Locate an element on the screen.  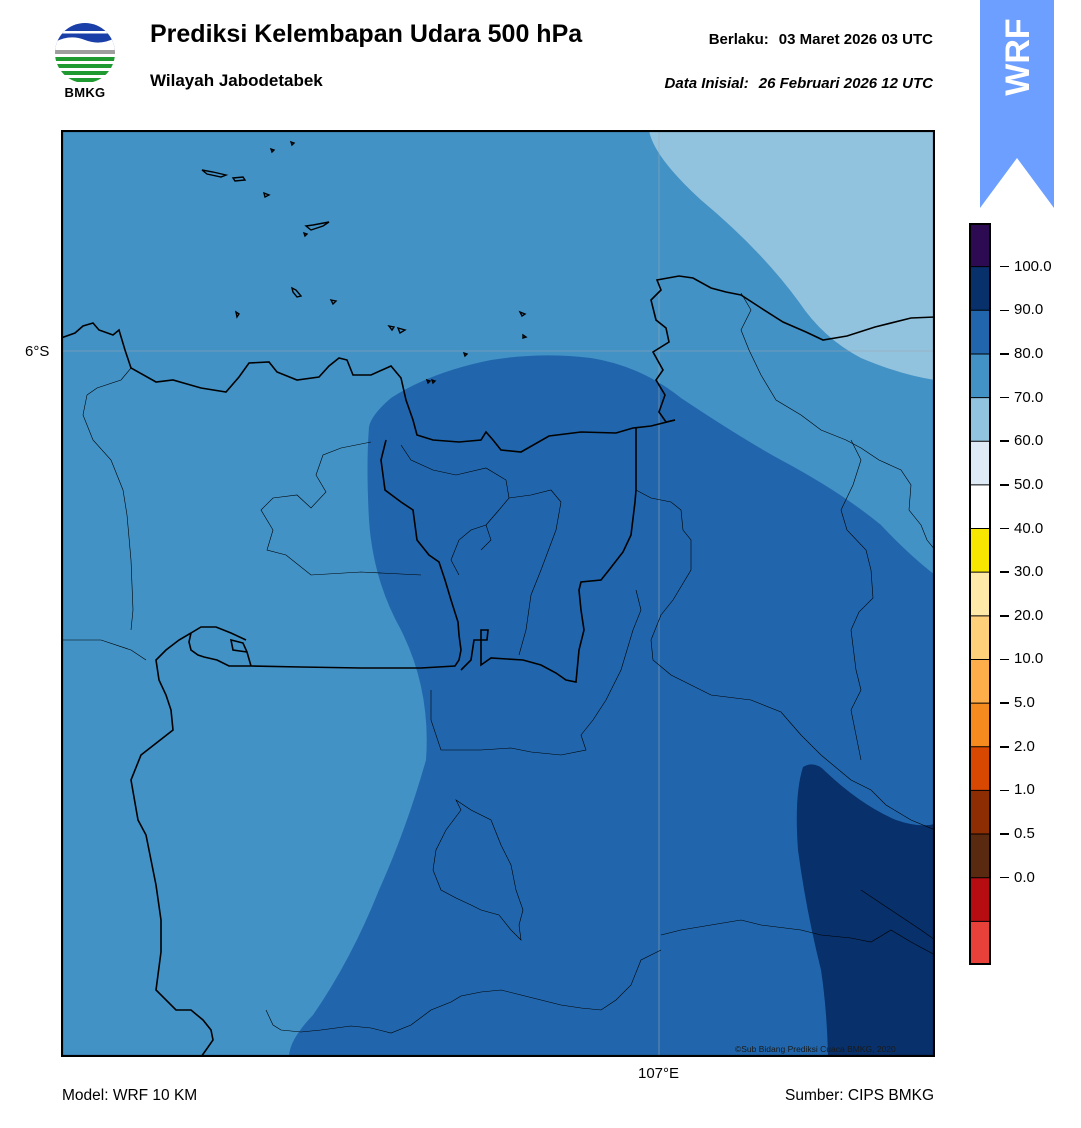
coastline-west-java is located at coordinates (368, 387).